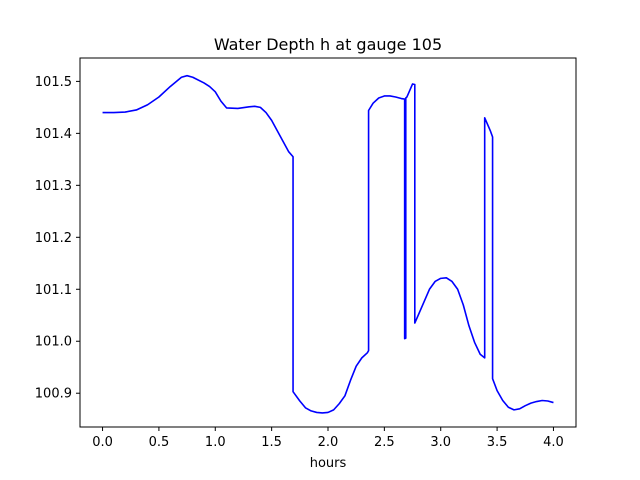  I want to click on y-tick-label: 101.2, so click(53, 238).